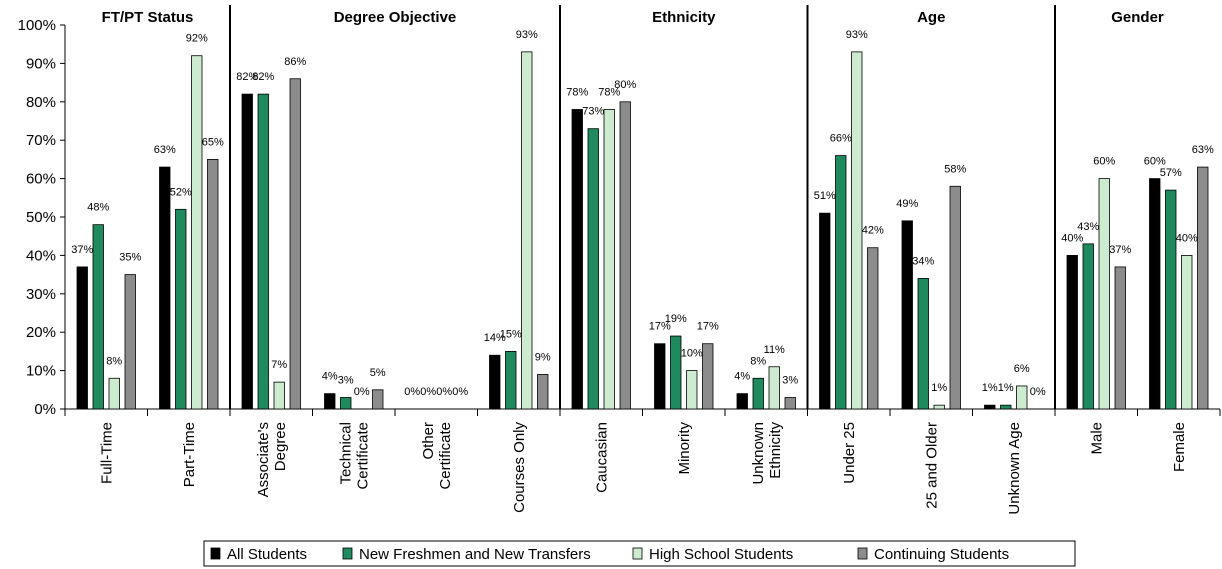  I want to click on category-label: Unknown, so click(758, 453).